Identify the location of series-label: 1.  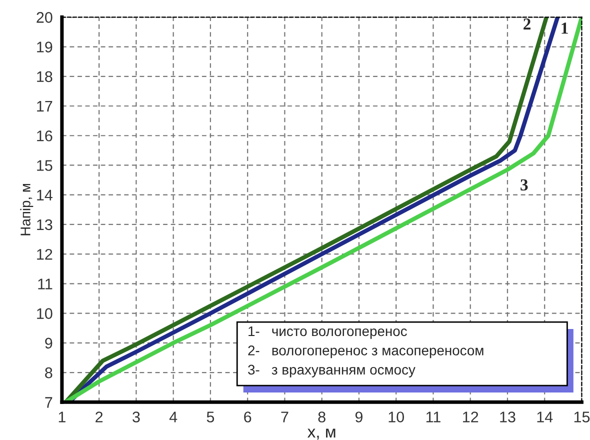
(565, 28).